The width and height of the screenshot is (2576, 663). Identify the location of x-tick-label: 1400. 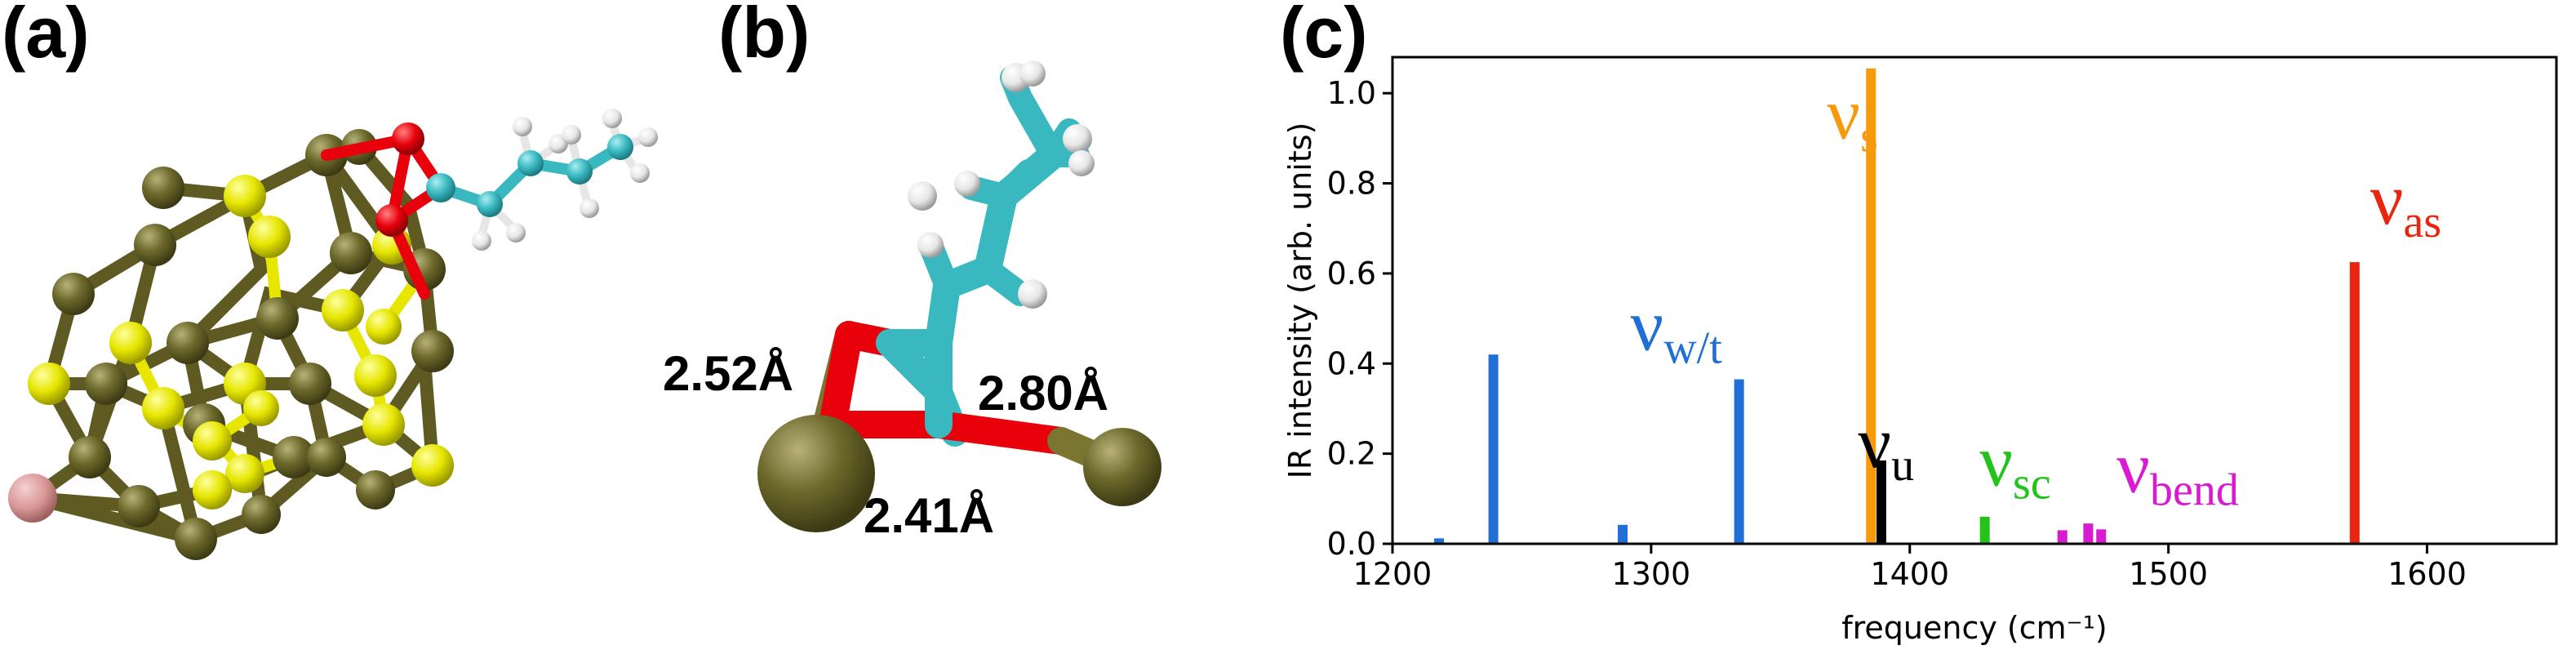
(1909, 574).